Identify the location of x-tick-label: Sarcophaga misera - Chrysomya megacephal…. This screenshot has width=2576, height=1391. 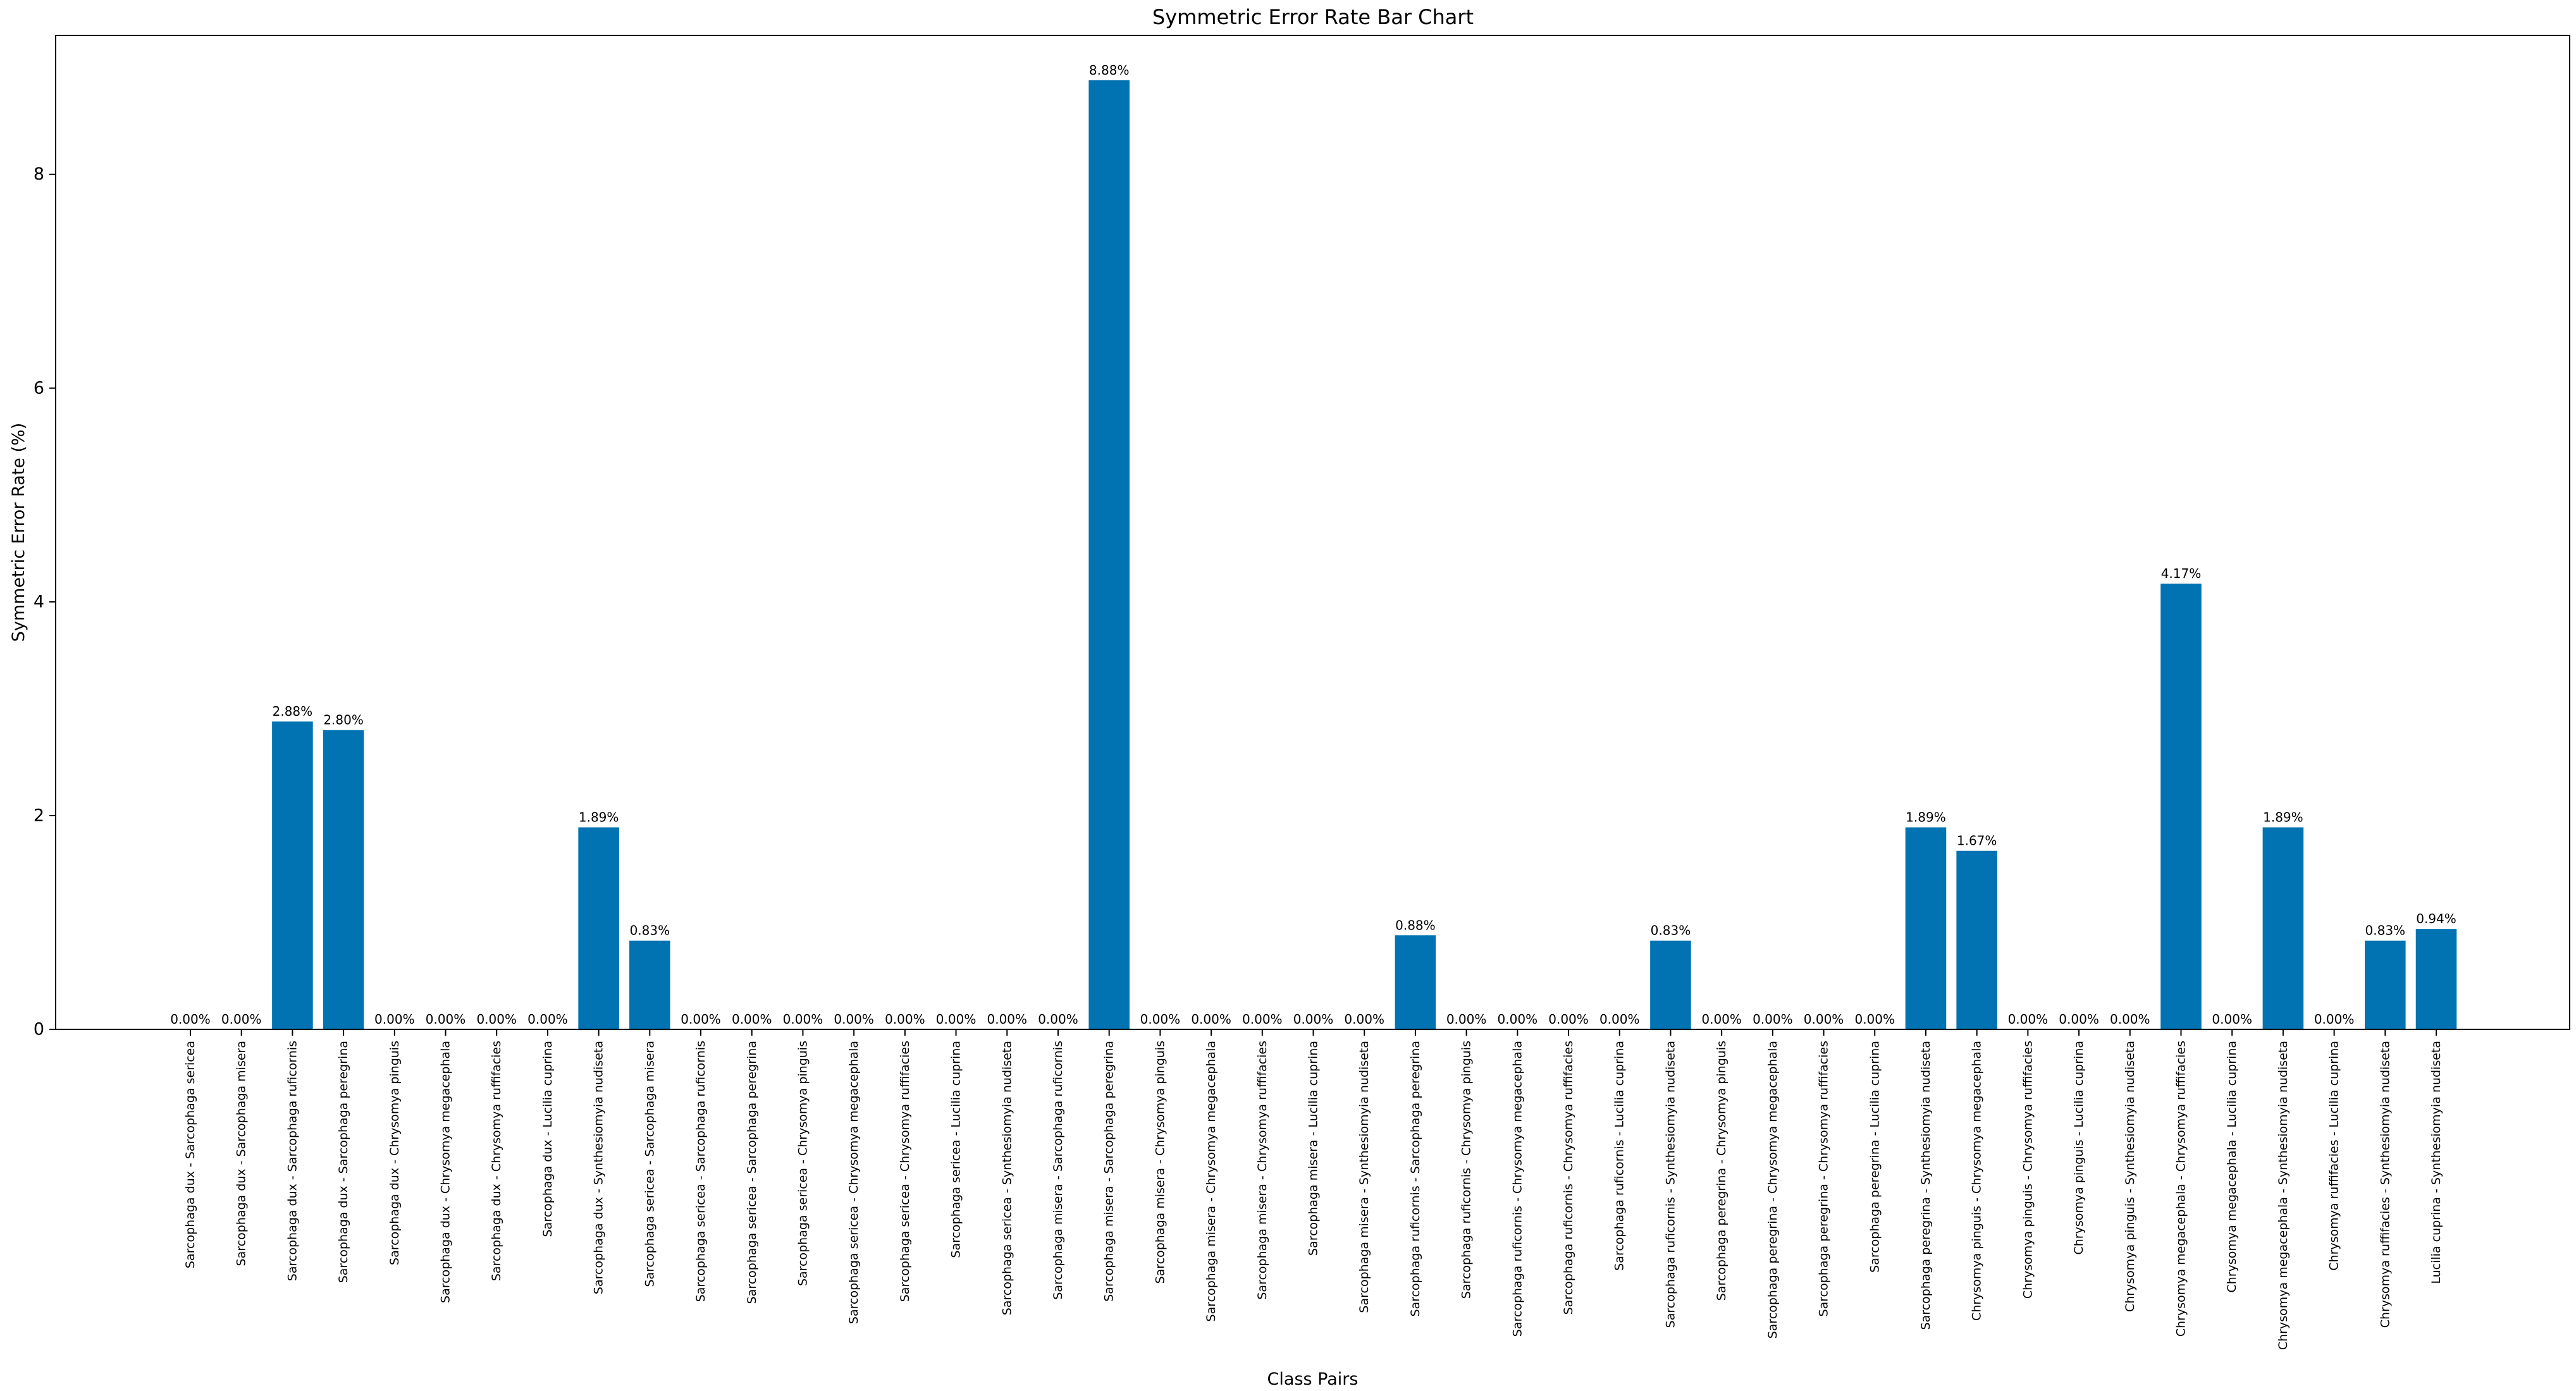
(1211, 1181).